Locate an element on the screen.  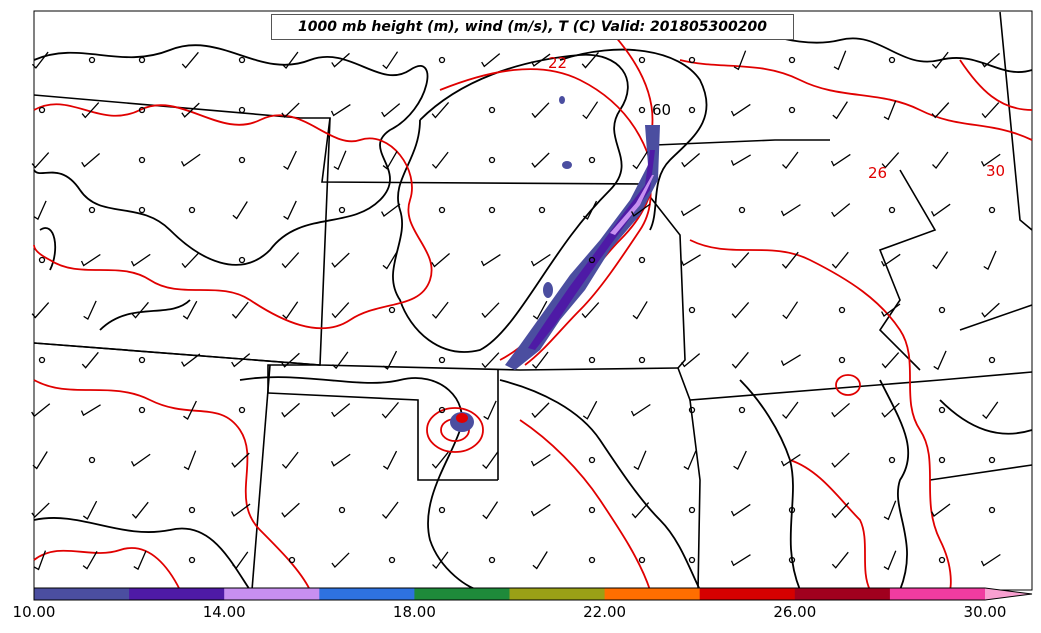
colorbar-tick-label: 10.00 is located at coordinates (34, 612).